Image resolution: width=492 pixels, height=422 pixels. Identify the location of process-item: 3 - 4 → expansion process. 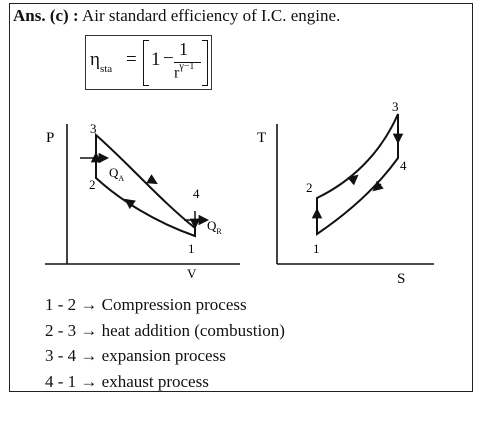
(135, 355).